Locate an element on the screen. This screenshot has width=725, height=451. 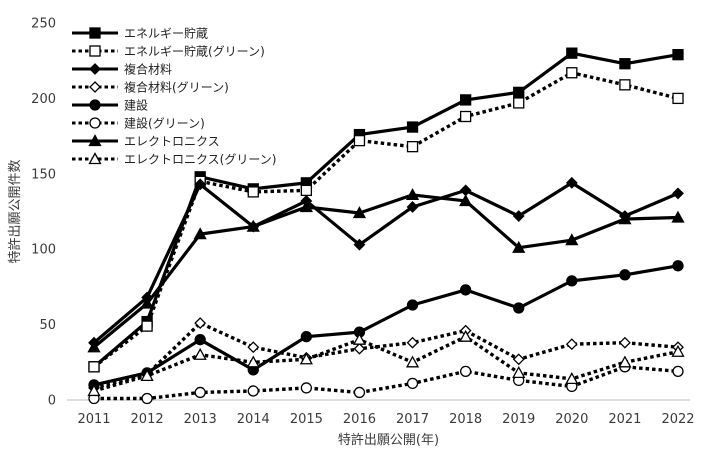
y-tick-label: 150 is located at coordinates (43, 174).